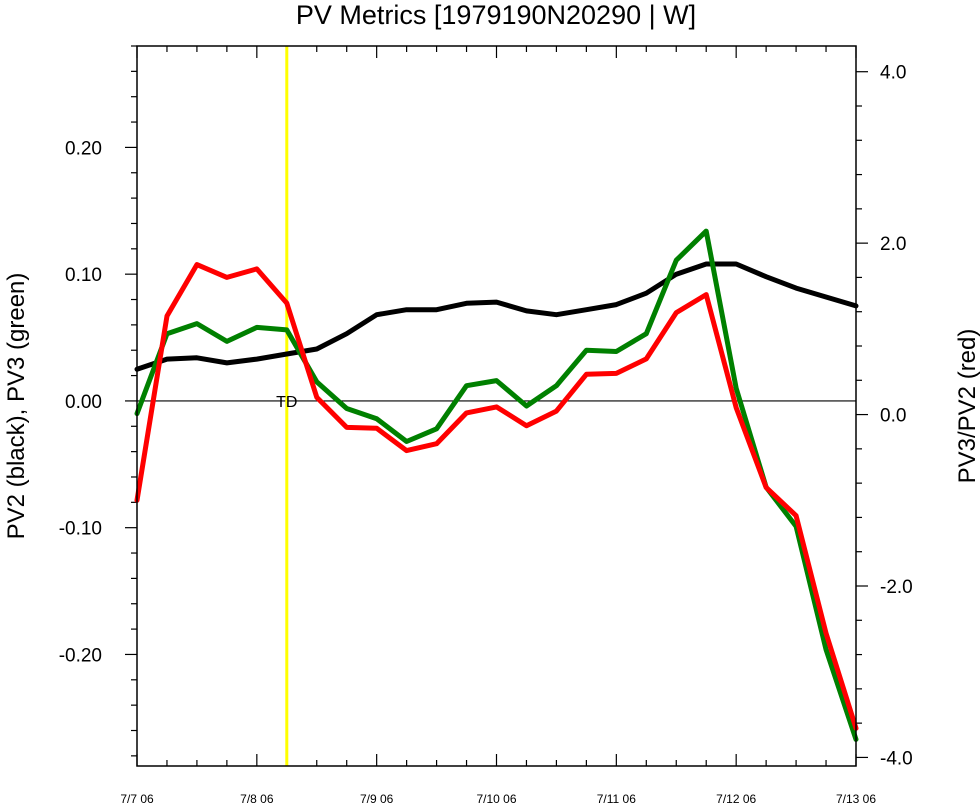 The image size is (980, 805). I want to click on x-tick-label: 7/11 06, so click(616, 798).